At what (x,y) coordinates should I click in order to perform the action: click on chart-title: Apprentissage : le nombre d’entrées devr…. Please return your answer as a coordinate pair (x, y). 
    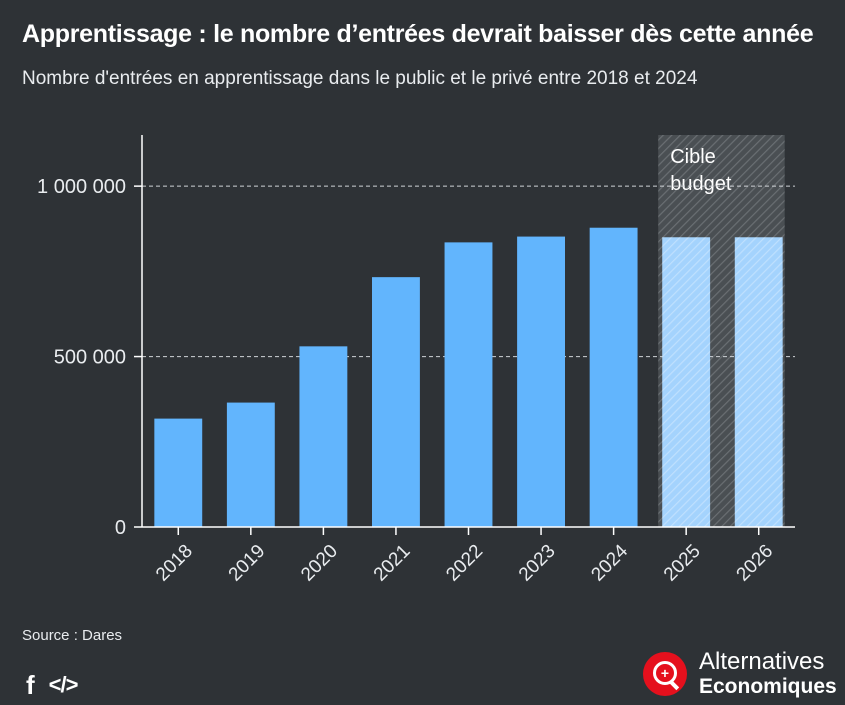
    Looking at the image, I should click on (418, 34).